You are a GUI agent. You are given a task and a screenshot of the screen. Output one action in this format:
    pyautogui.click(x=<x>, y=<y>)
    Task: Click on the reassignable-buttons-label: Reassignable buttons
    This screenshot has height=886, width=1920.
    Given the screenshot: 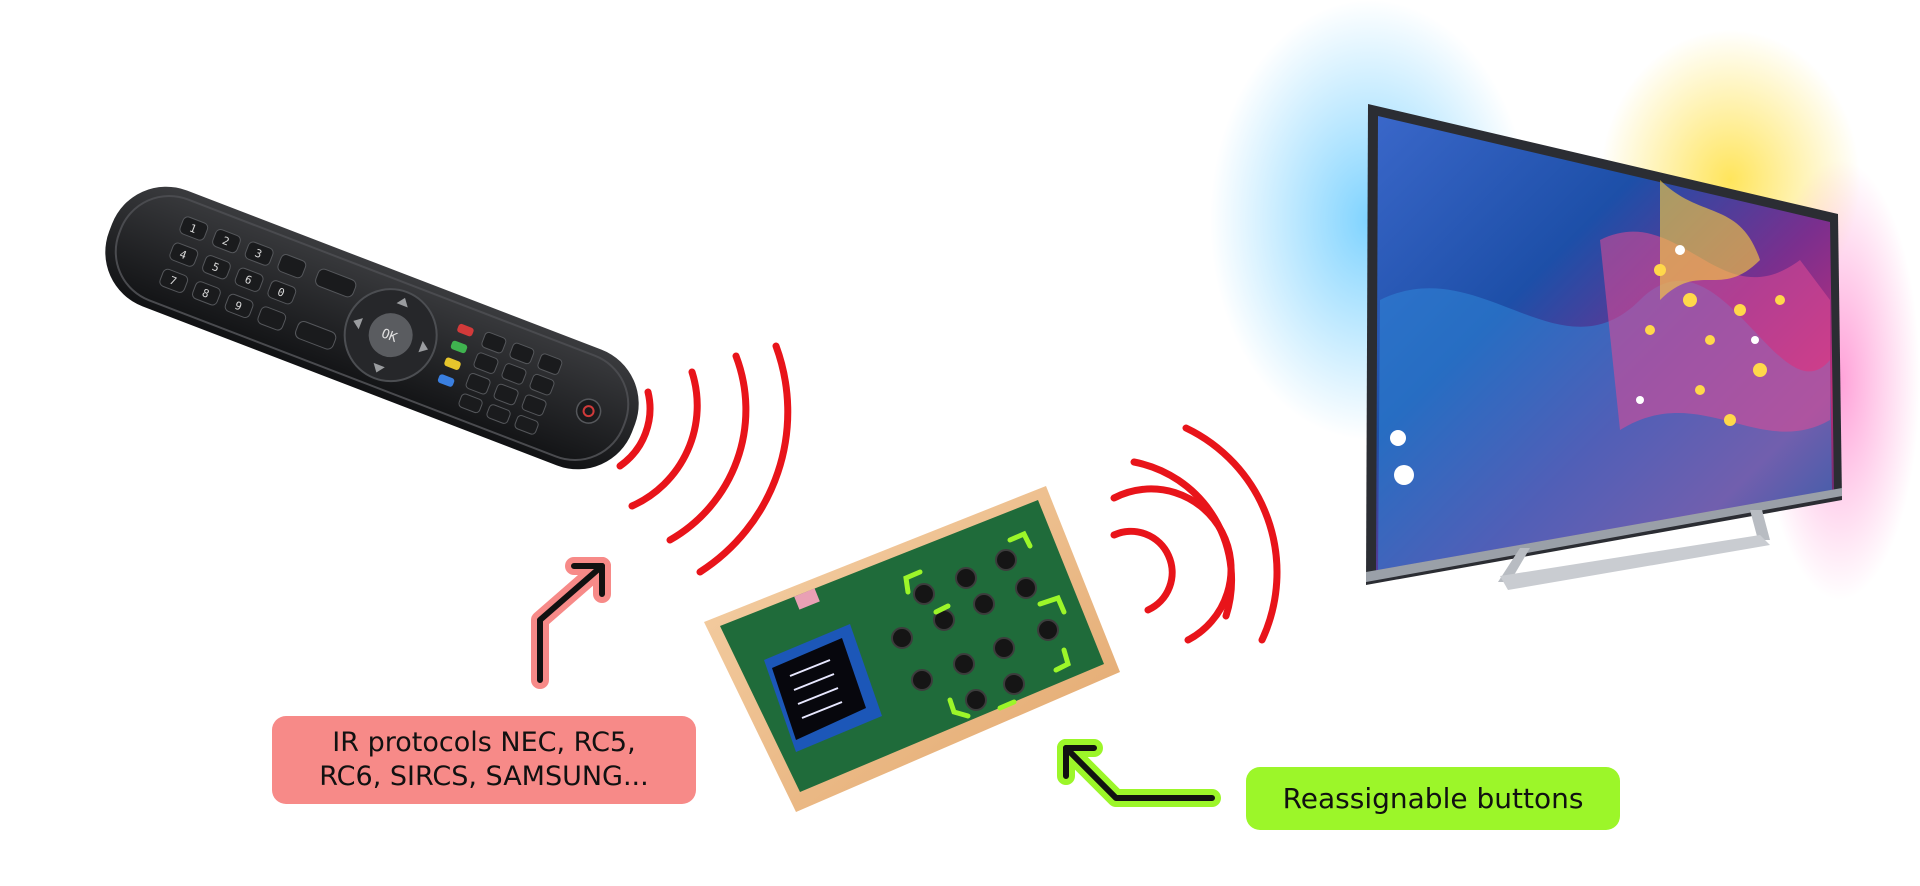 What is the action you would take?
    pyautogui.click(x=1433, y=798)
    